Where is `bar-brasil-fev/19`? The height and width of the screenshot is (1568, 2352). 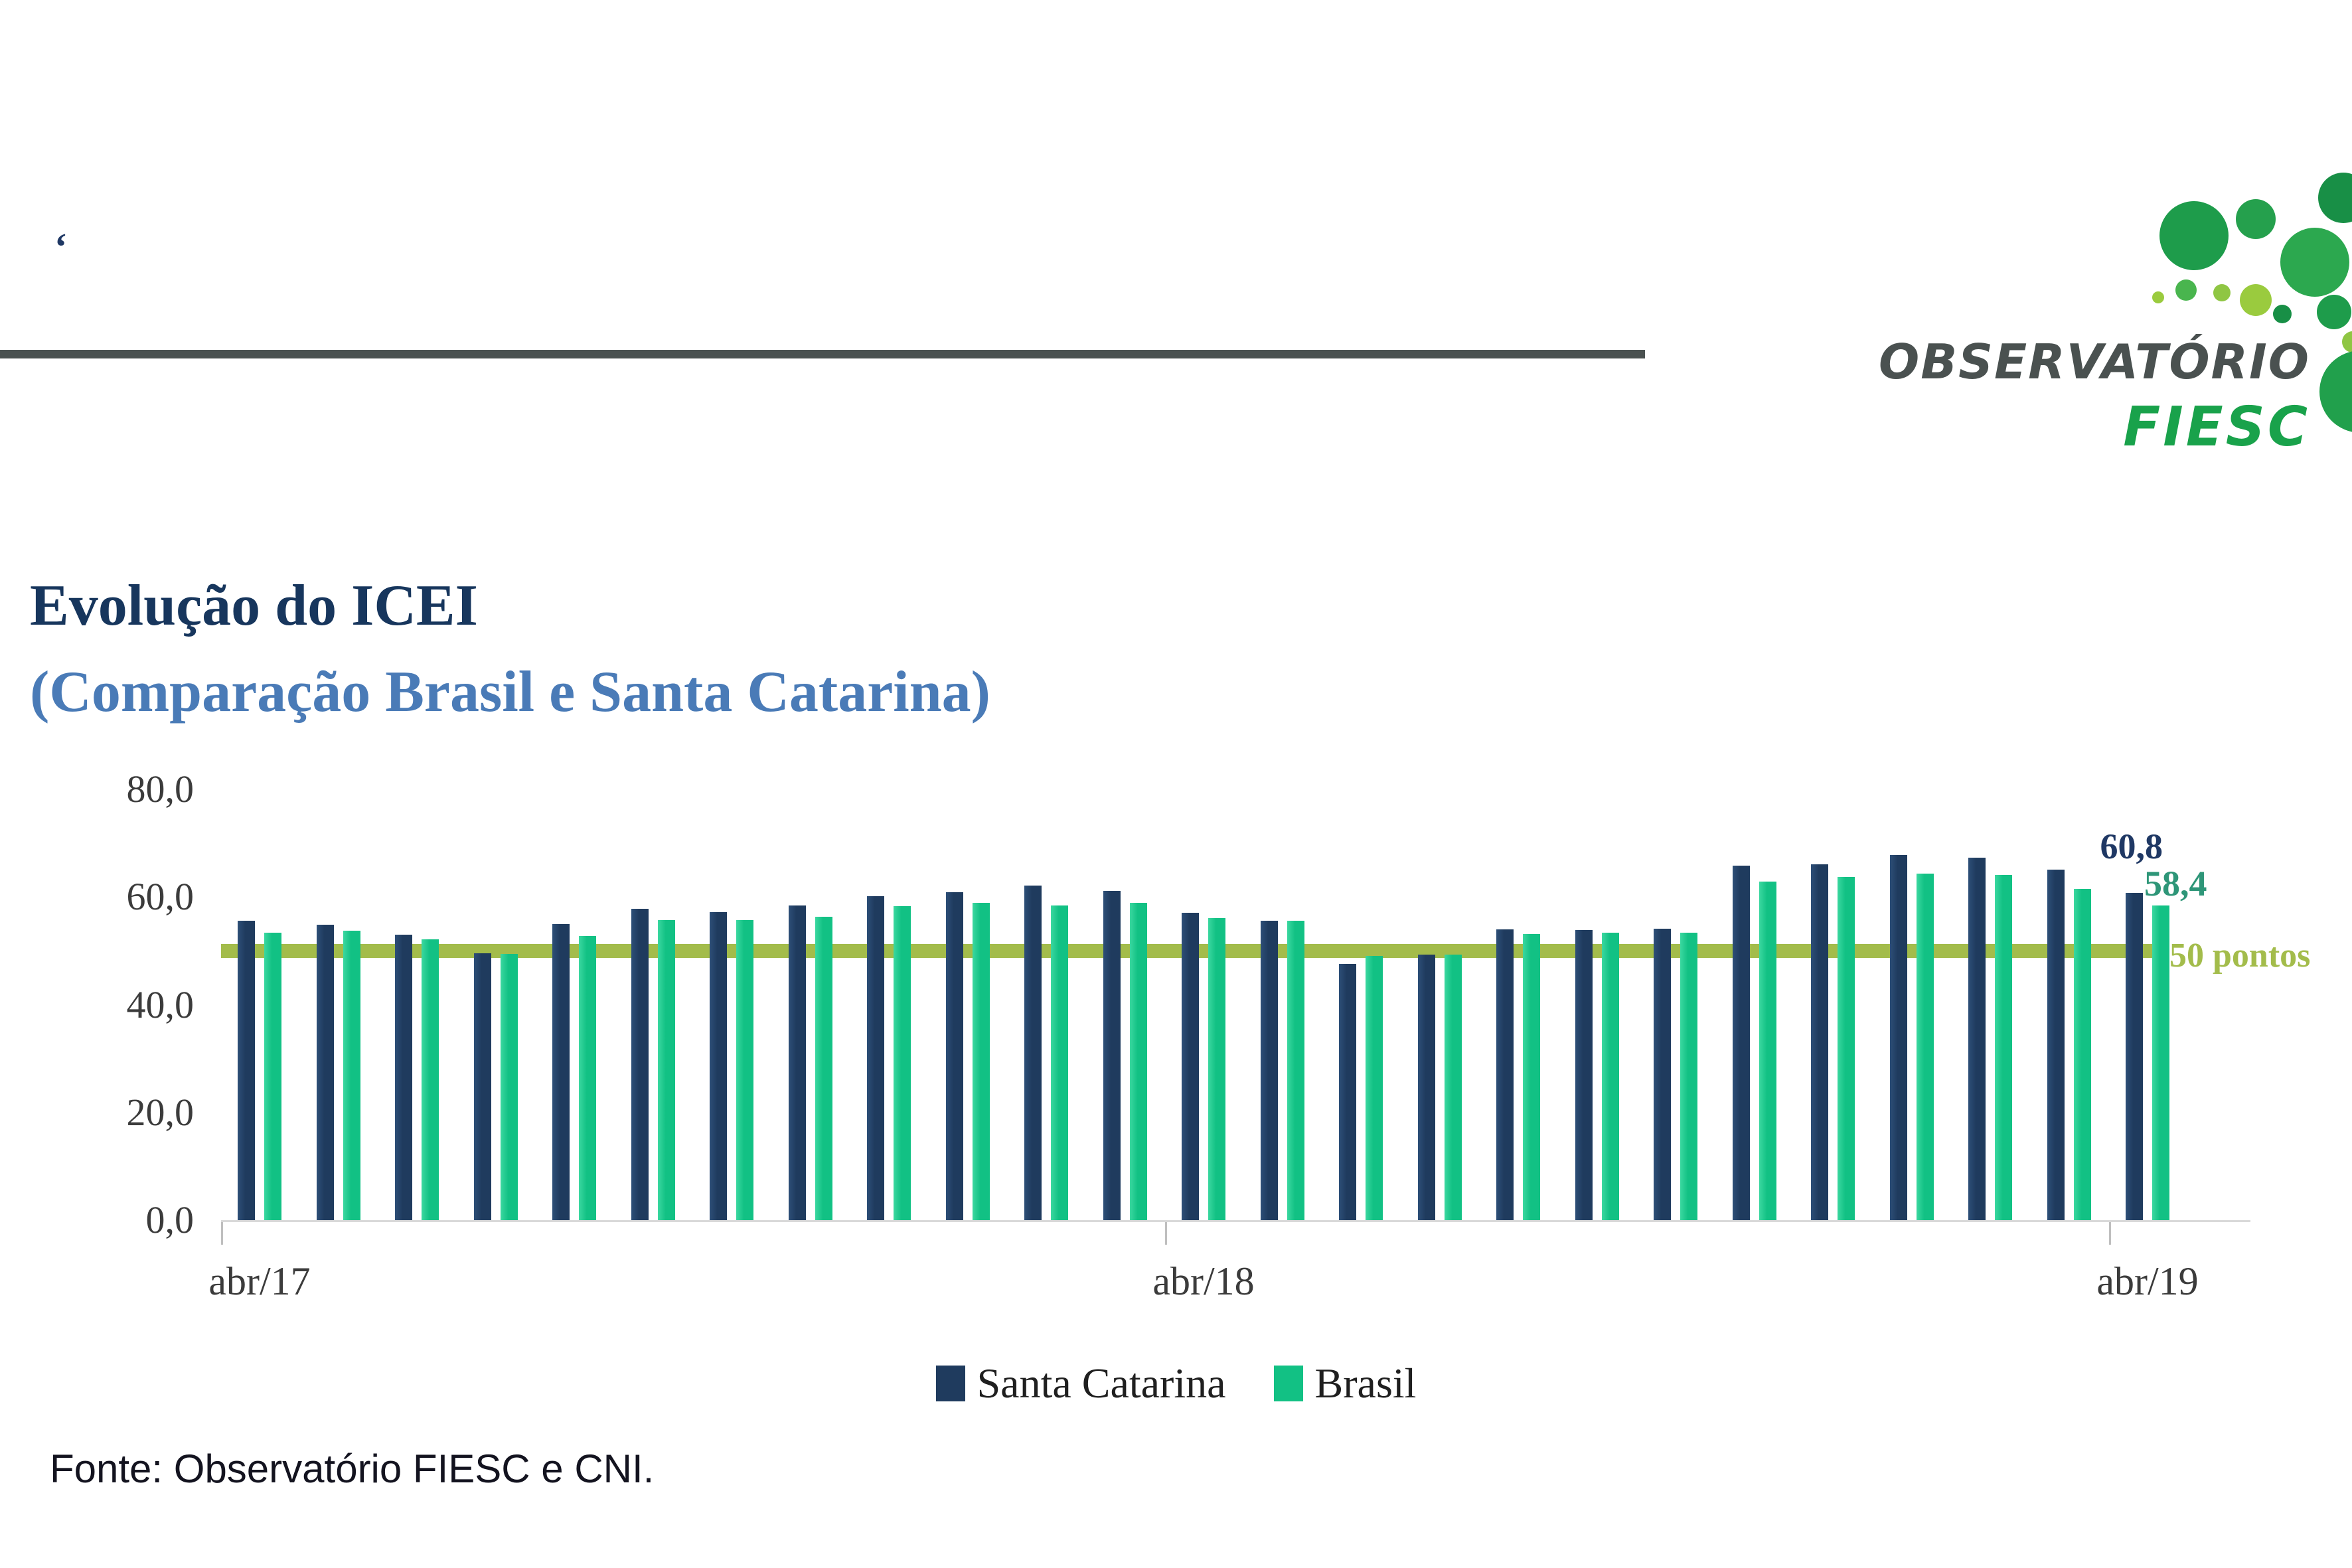 bar-brasil-fev/19 is located at coordinates (2004, 1047).